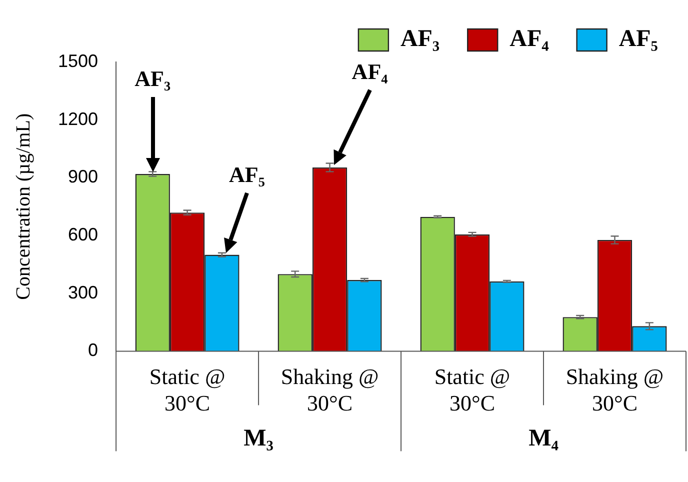 Image resolution: width=688 pixels, height=482 pixels. Describe the element at coordinates (78, 118) in the screenshot. I see `y-tick-label: 1200` at that location.